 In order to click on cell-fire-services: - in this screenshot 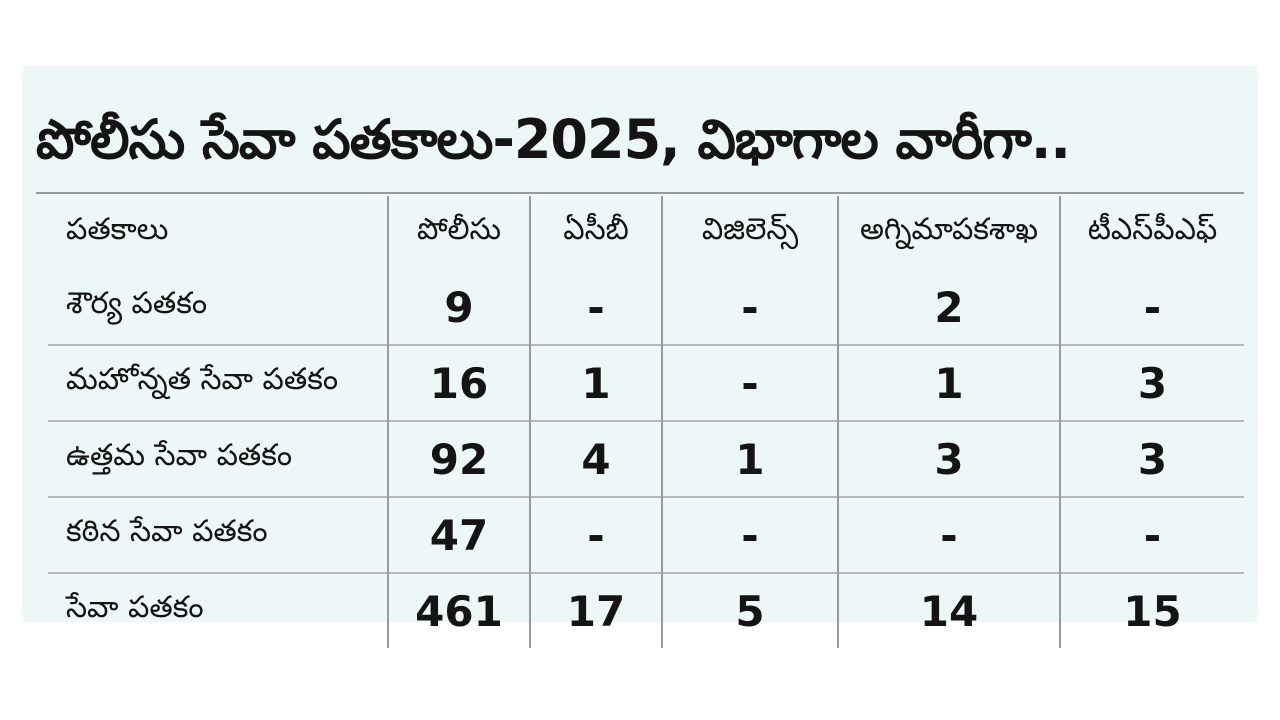, I will do `click(948, 534)`.